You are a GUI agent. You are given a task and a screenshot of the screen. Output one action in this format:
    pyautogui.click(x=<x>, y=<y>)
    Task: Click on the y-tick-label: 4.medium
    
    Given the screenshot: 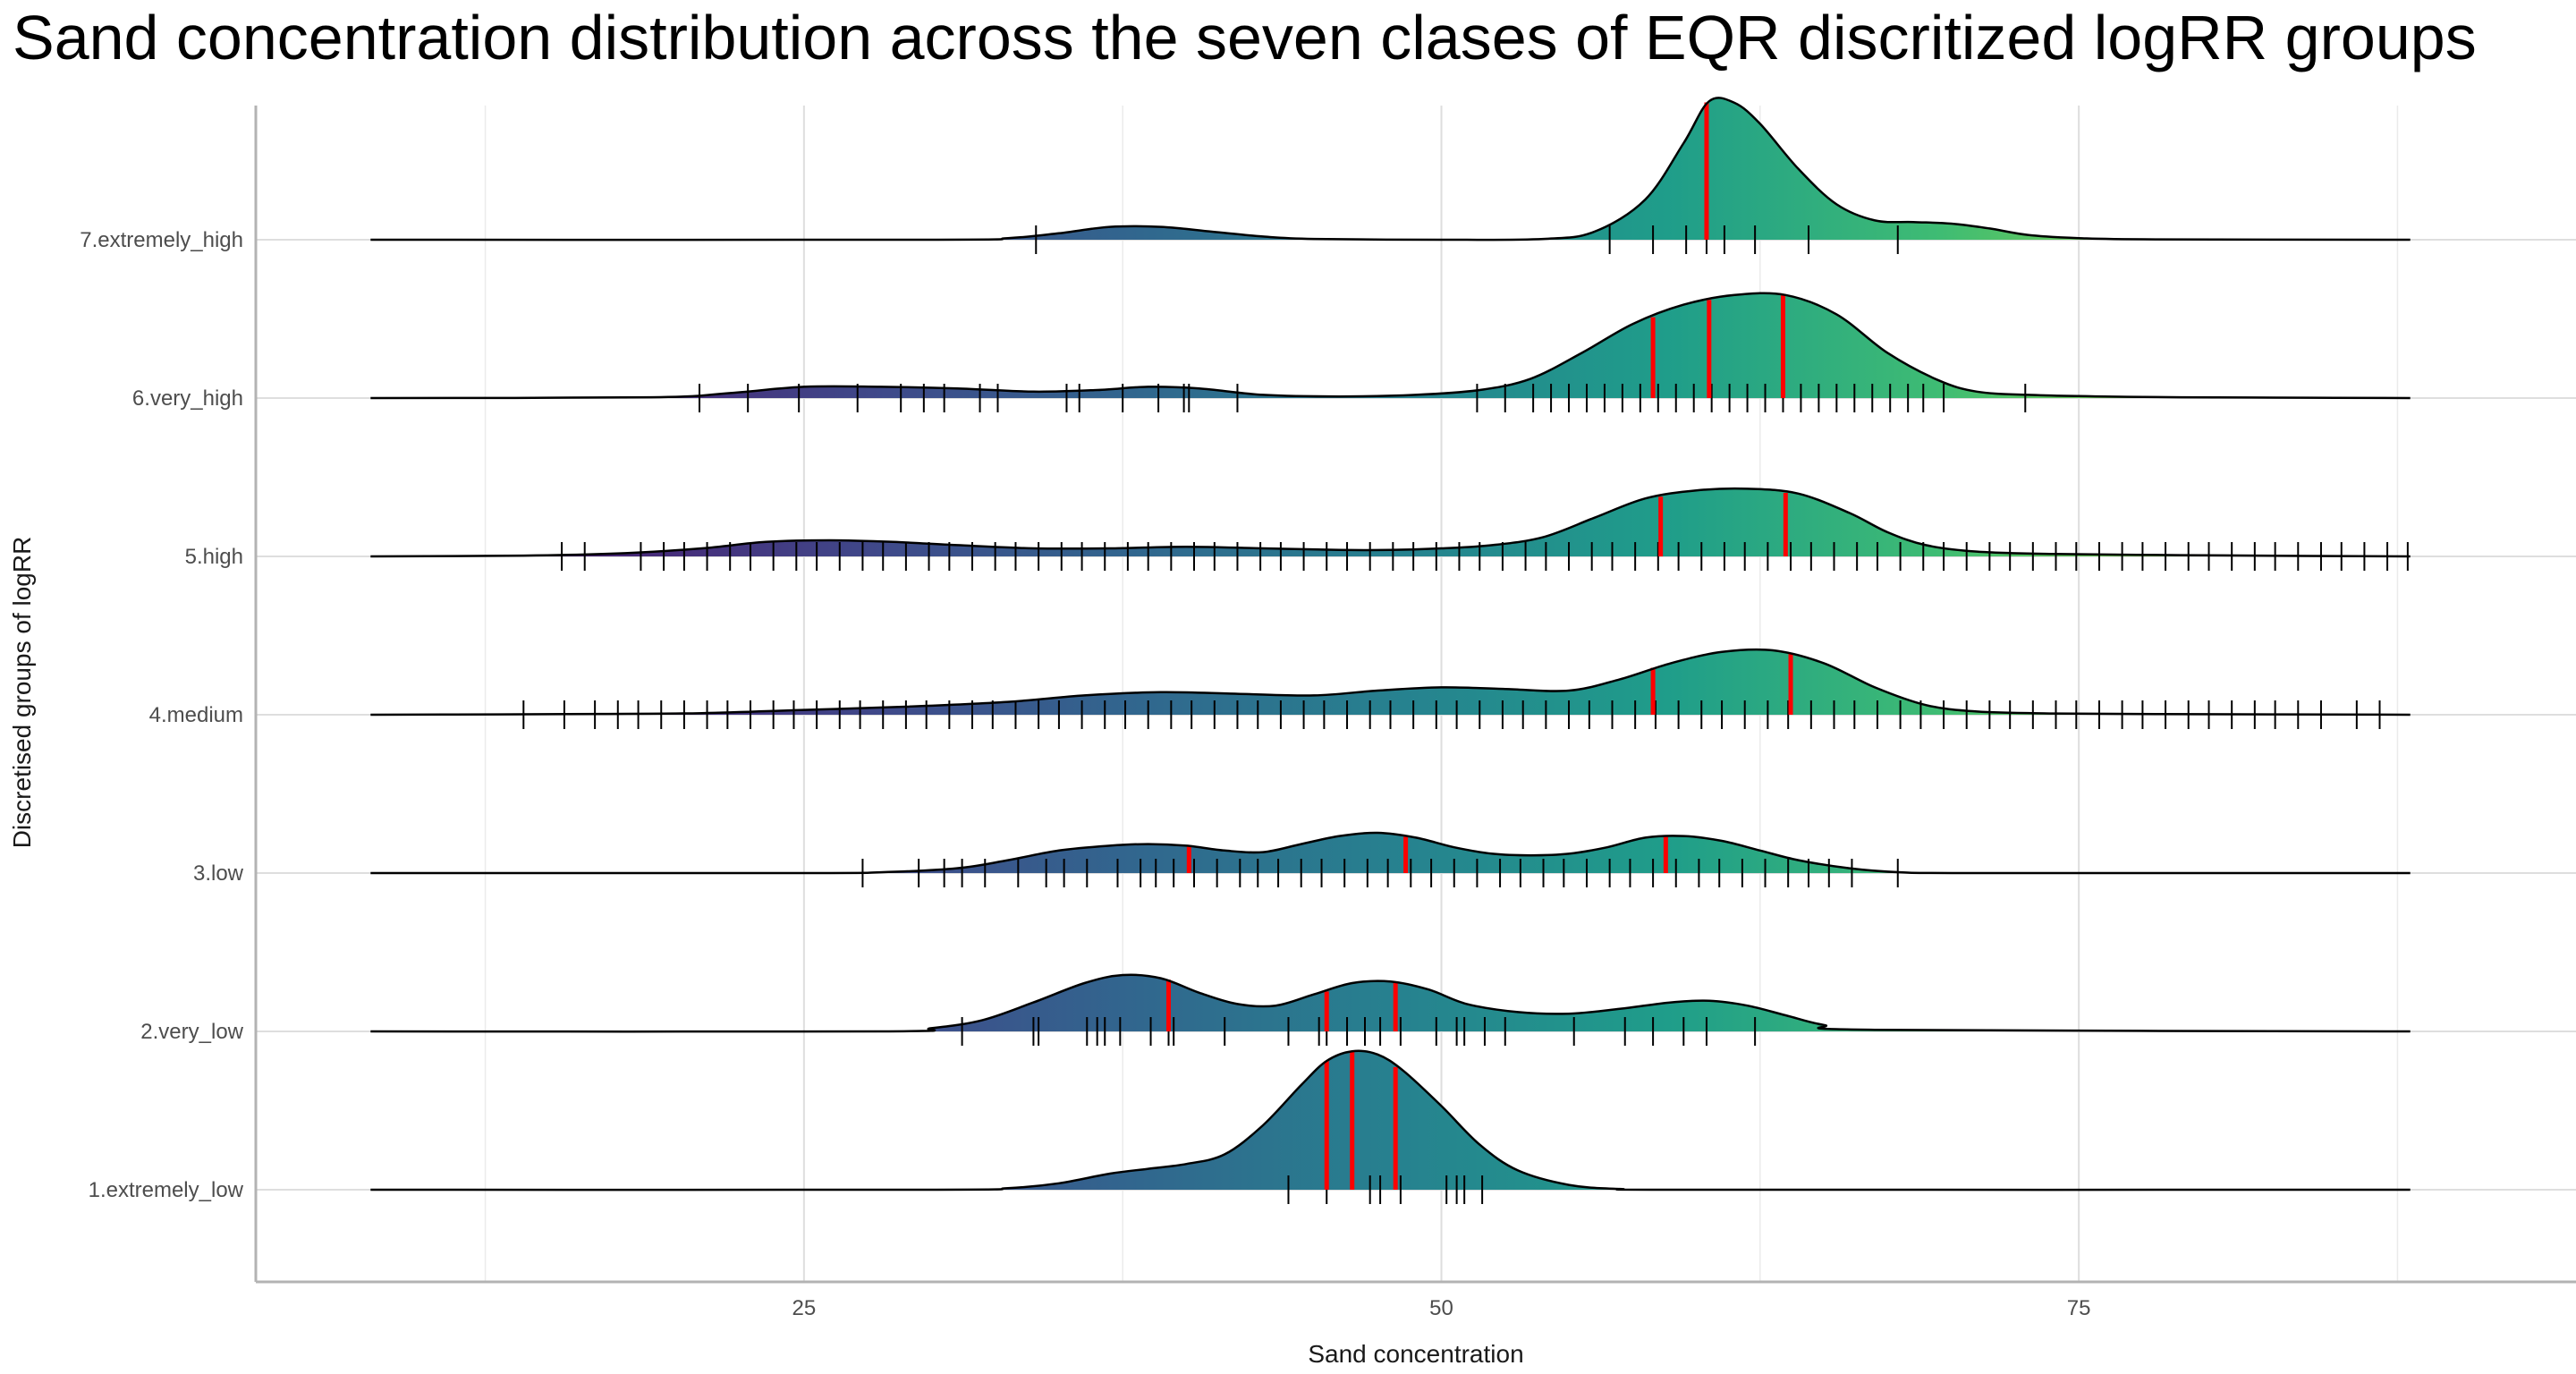 What is the action you would take?
    pyautogui.click(x=196, y=715)
    